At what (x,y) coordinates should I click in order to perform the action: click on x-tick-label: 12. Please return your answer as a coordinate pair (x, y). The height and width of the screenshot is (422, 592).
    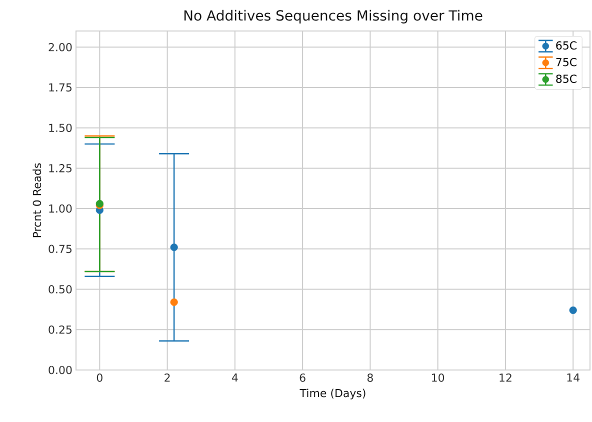
    Looking at the image, I should click on (506, 378).